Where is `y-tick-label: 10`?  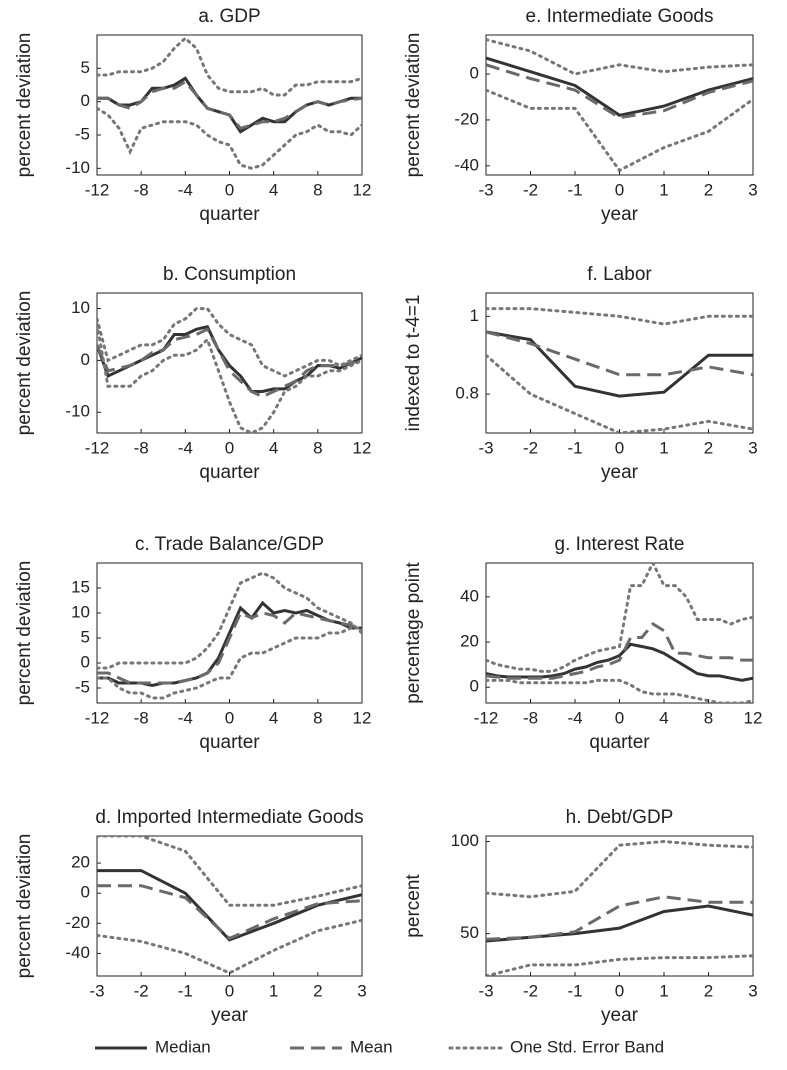
y-tick-label: 10 is located at coordinates (80, 307).